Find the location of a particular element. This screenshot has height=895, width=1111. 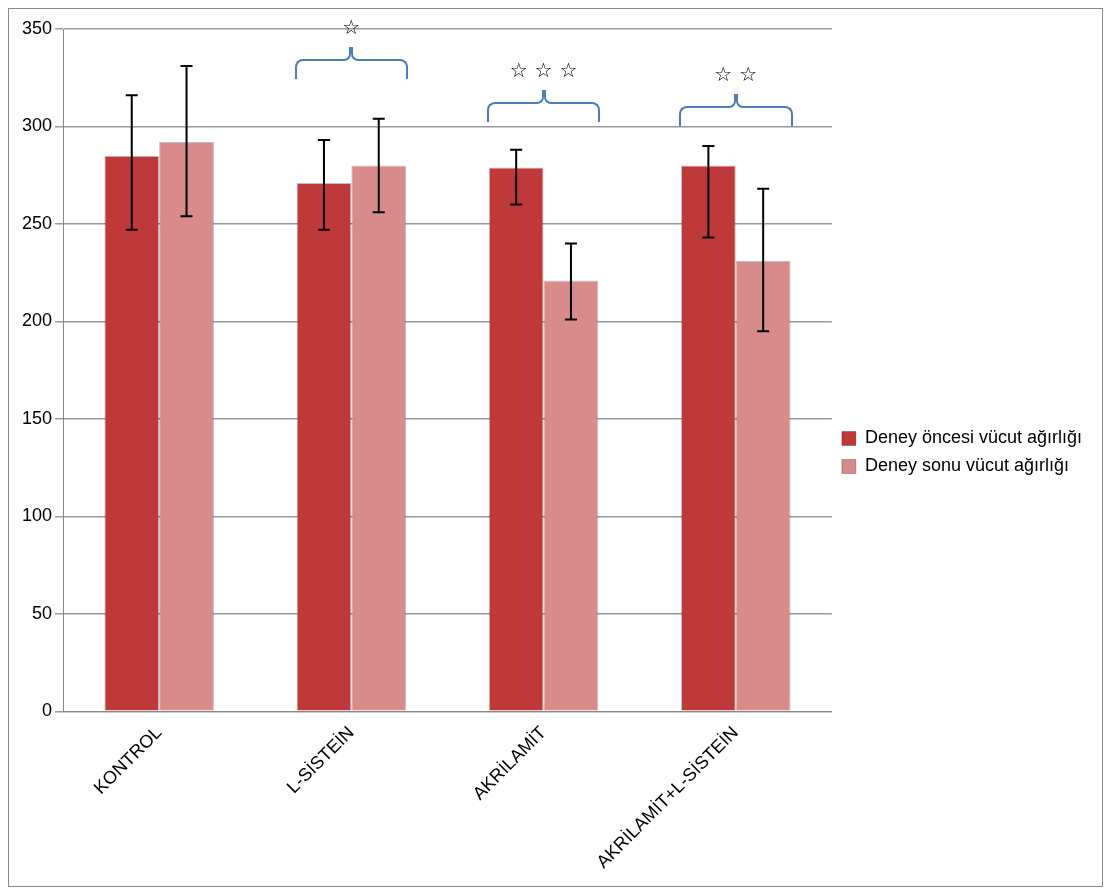

y-tick-label: 150 is located at coordinates (37, 417).